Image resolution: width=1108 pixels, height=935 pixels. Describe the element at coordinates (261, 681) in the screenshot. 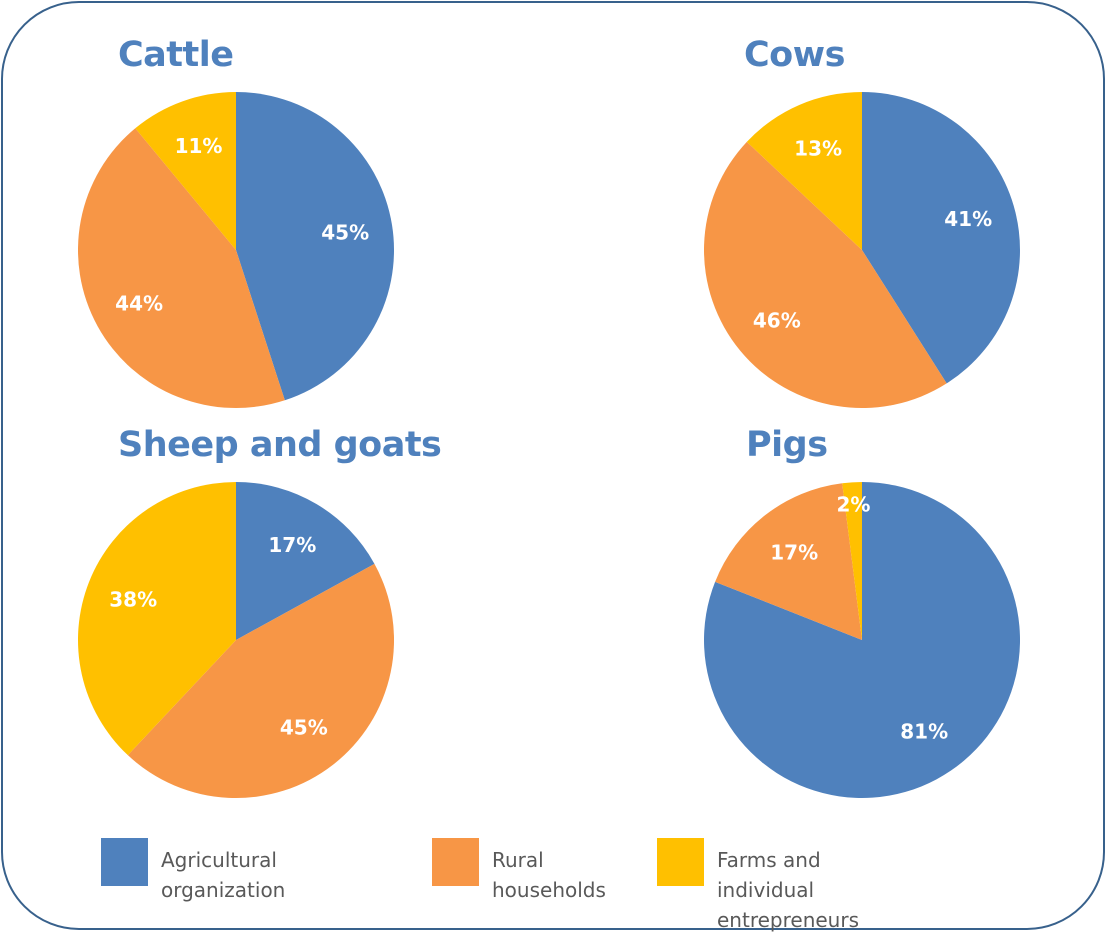

I see `pie-slice-sheep-and-goats-rural-households` at that location.